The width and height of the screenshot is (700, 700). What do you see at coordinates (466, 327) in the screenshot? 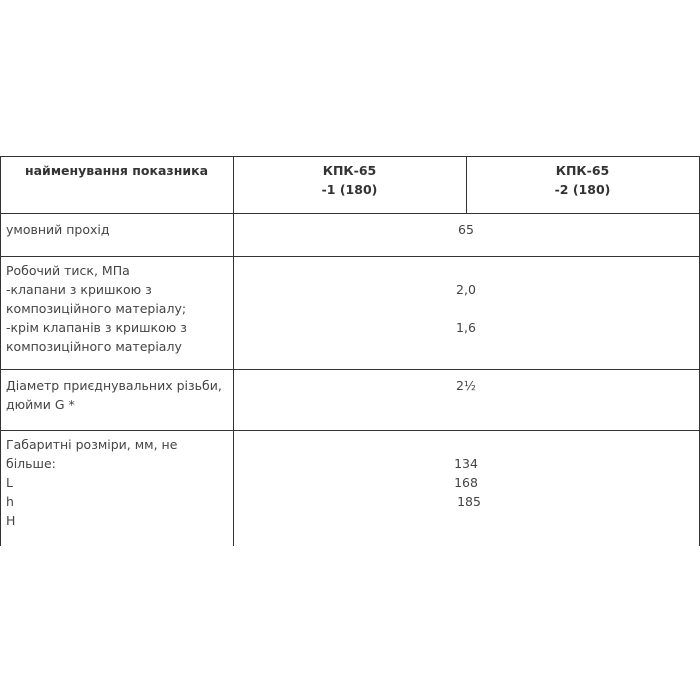
I see `row-value: 1,6` at bounding box center [466, 327].